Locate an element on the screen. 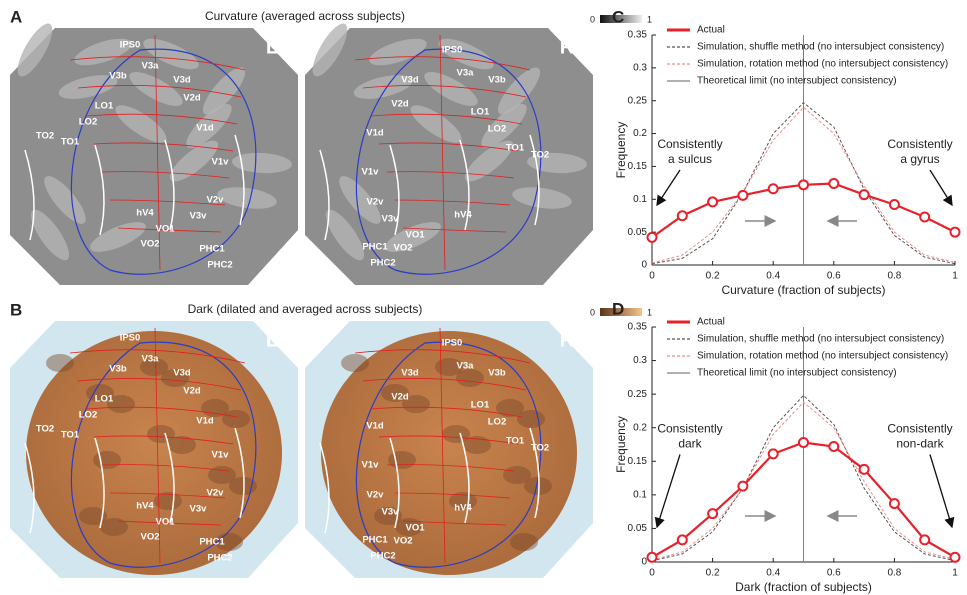  region-label: V2v is located at coordinates (376, 495).